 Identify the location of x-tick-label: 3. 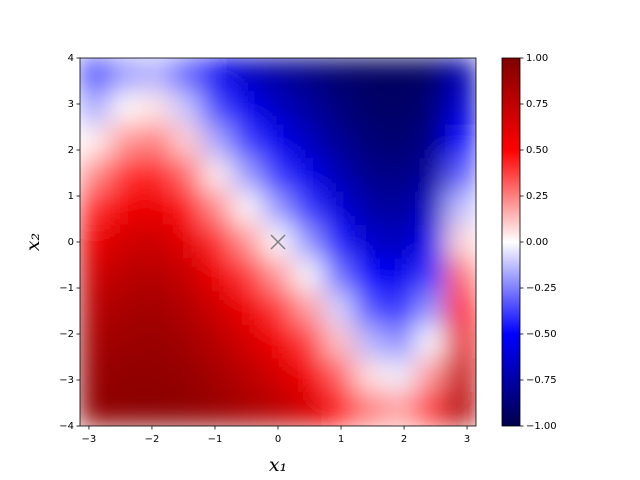
(467, 439).